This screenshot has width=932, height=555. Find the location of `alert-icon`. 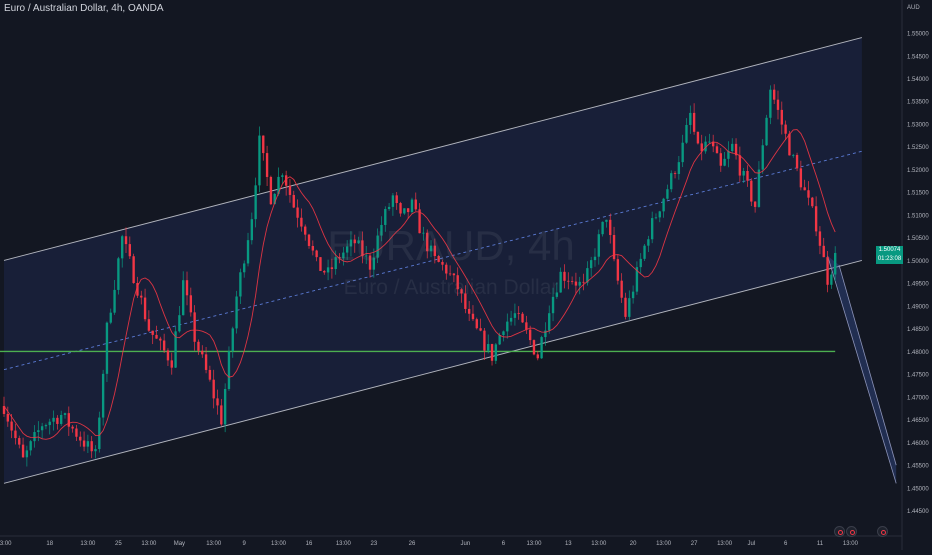

alert-icon is located at coordinates (839, 531).